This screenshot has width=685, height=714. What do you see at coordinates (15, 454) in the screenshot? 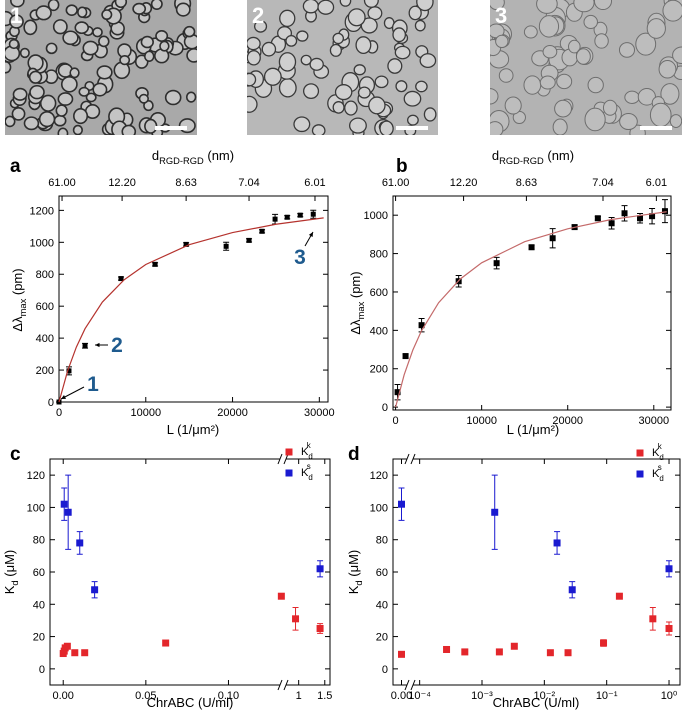
I see `panel-label: c` at bounding box center [15, 454].